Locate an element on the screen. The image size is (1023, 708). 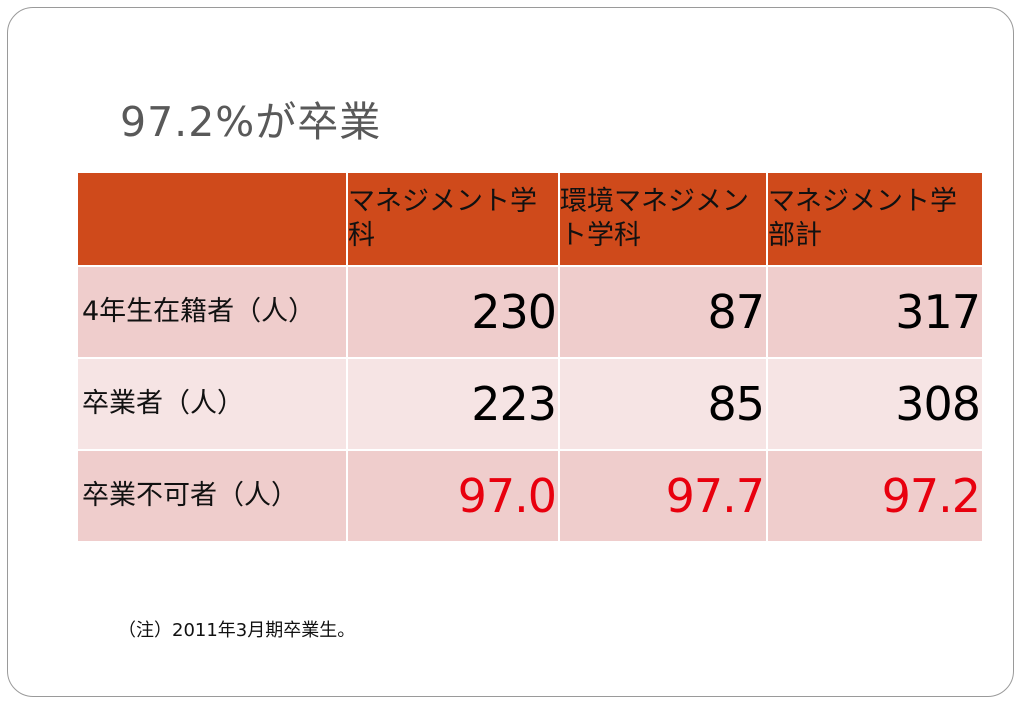
table-cell-highlight: 97.0 is located at coordinates (453, 496).